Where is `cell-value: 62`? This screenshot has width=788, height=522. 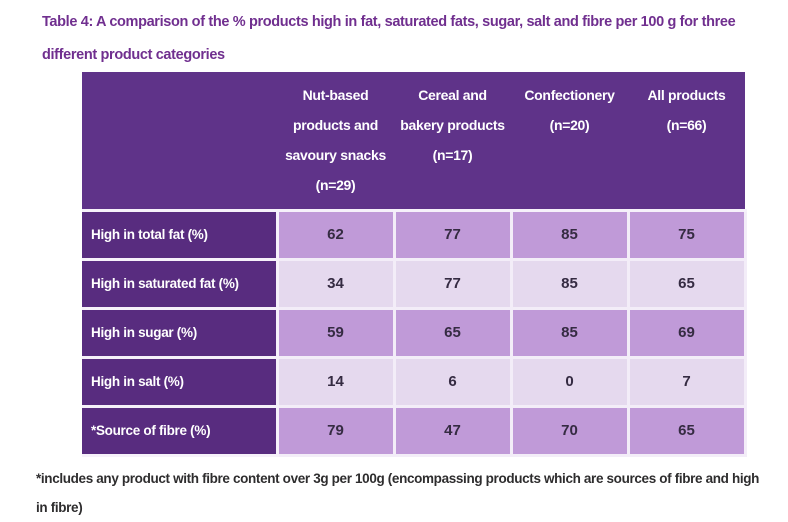 cell-value: 62 is located at coordinates (335, 234).